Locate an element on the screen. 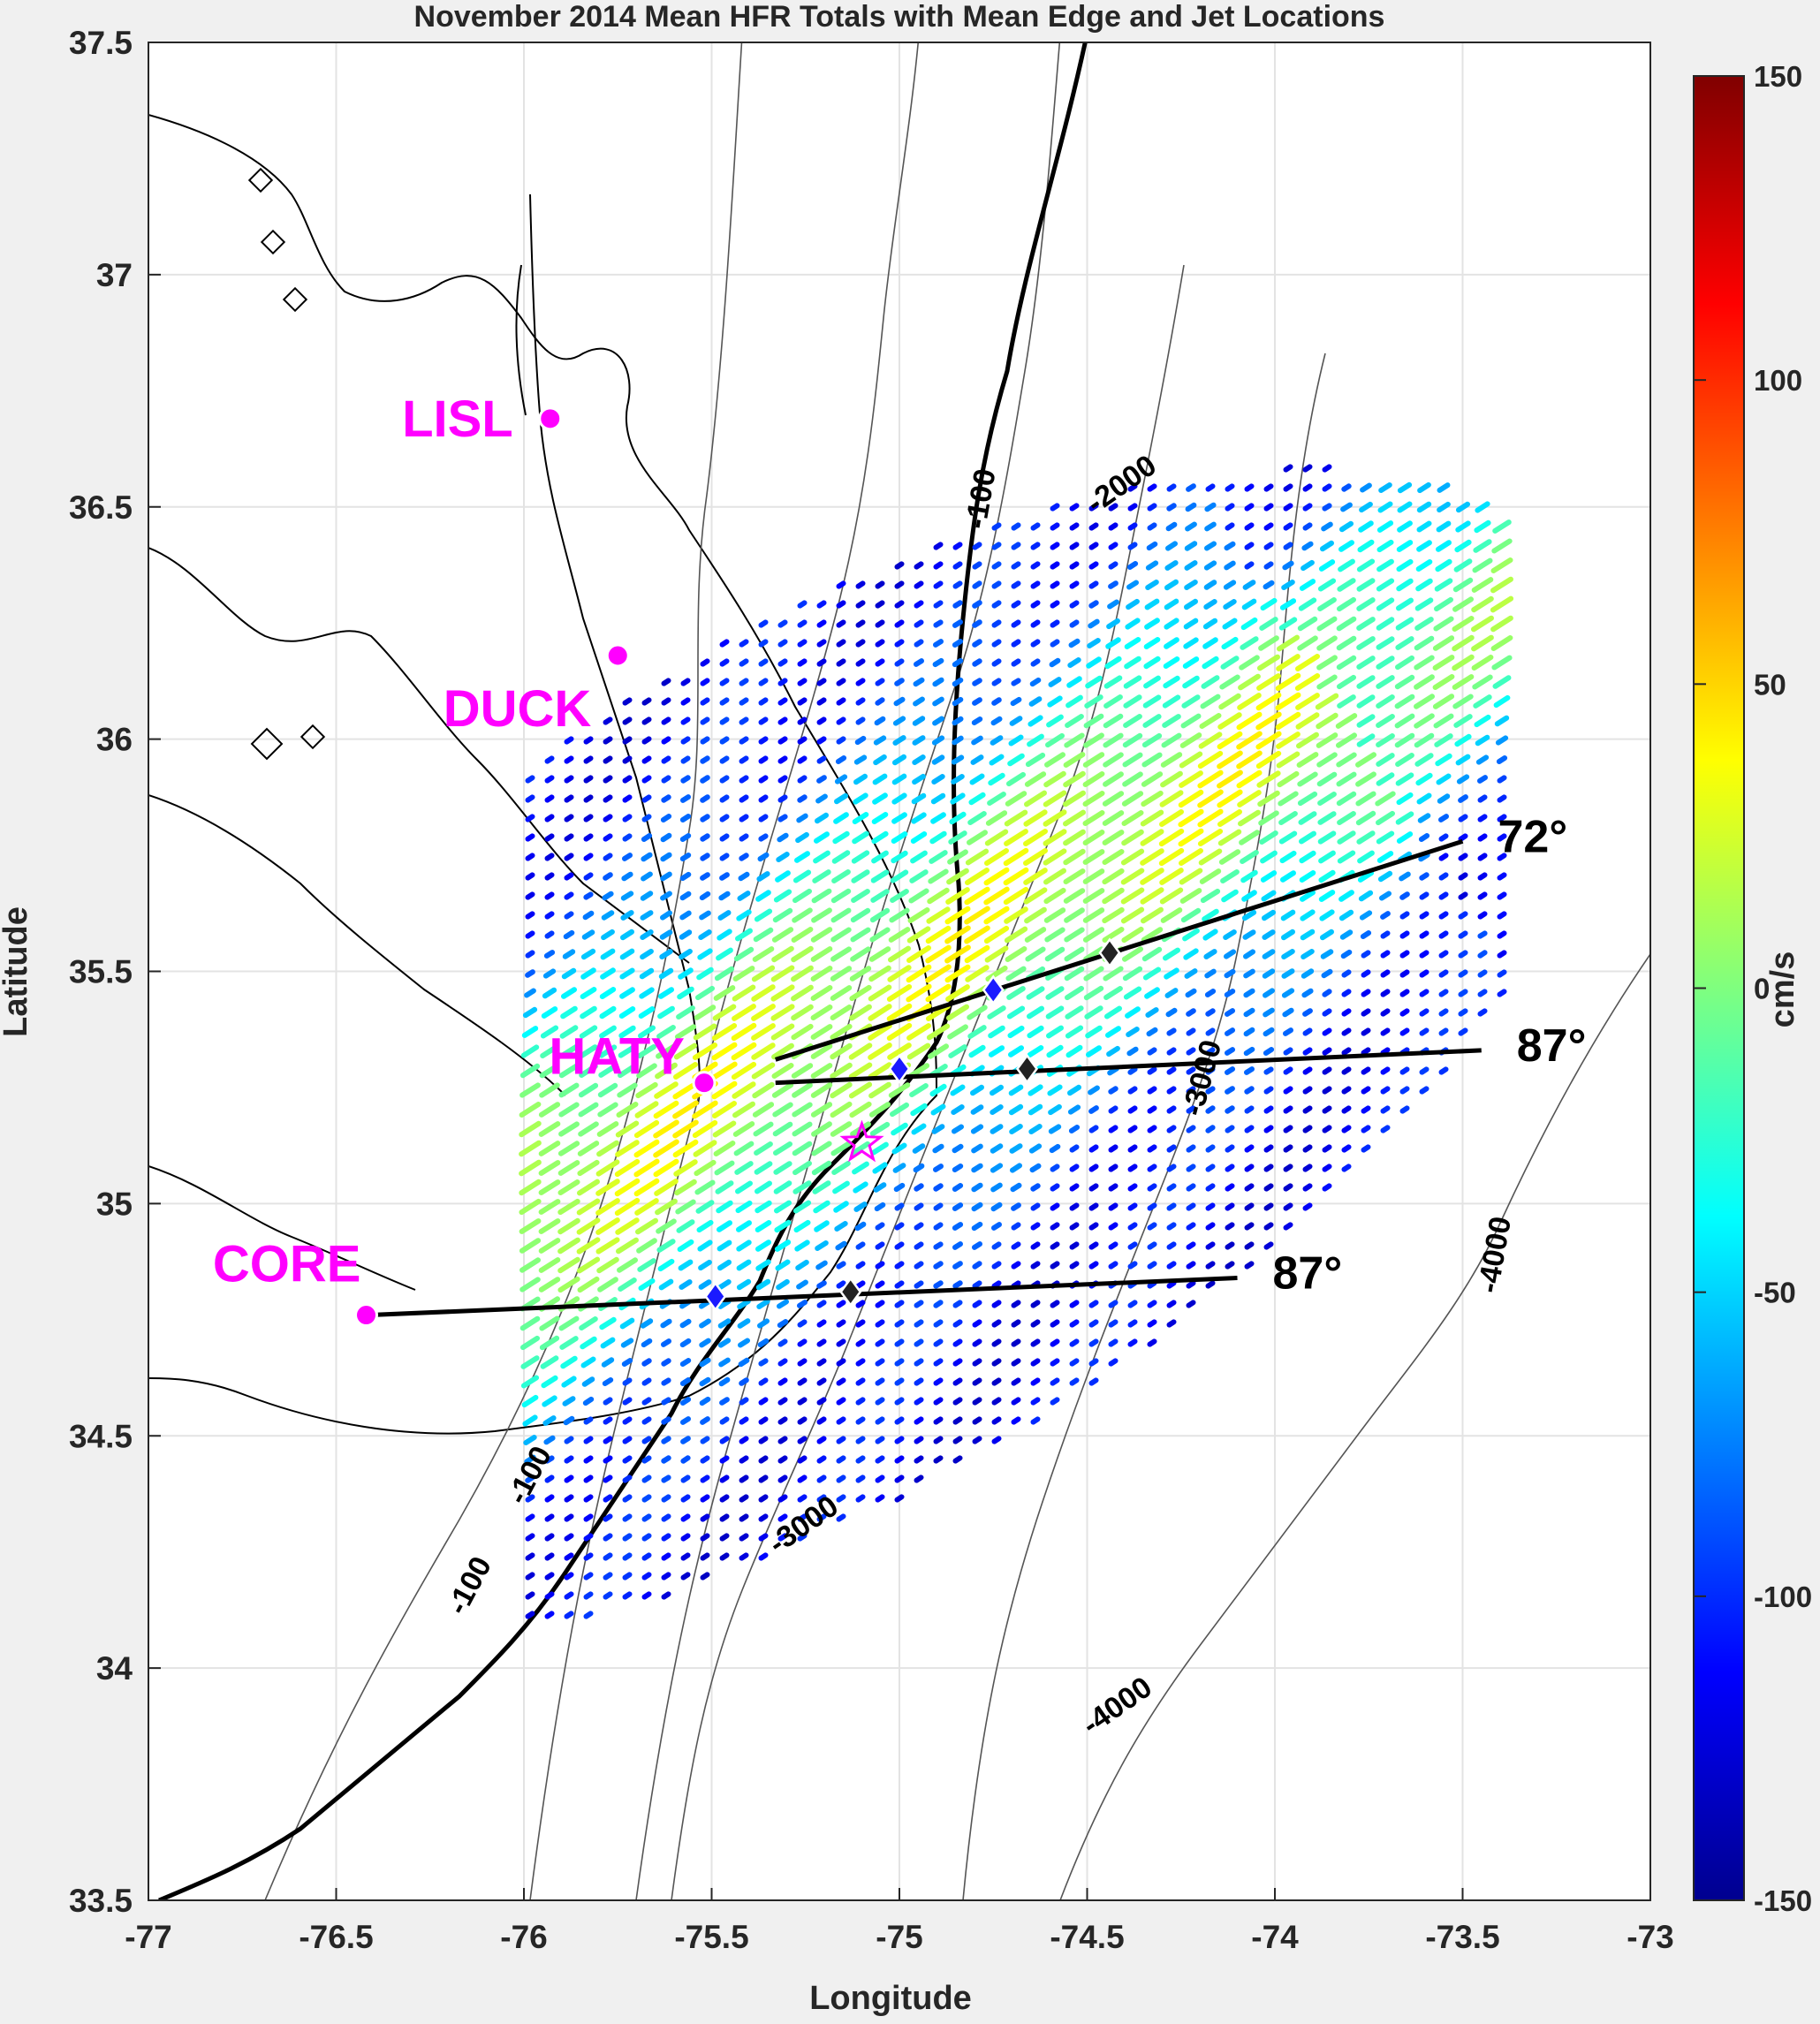  colorbar-tick-label: 50 is located at coordinates (1770, 685).